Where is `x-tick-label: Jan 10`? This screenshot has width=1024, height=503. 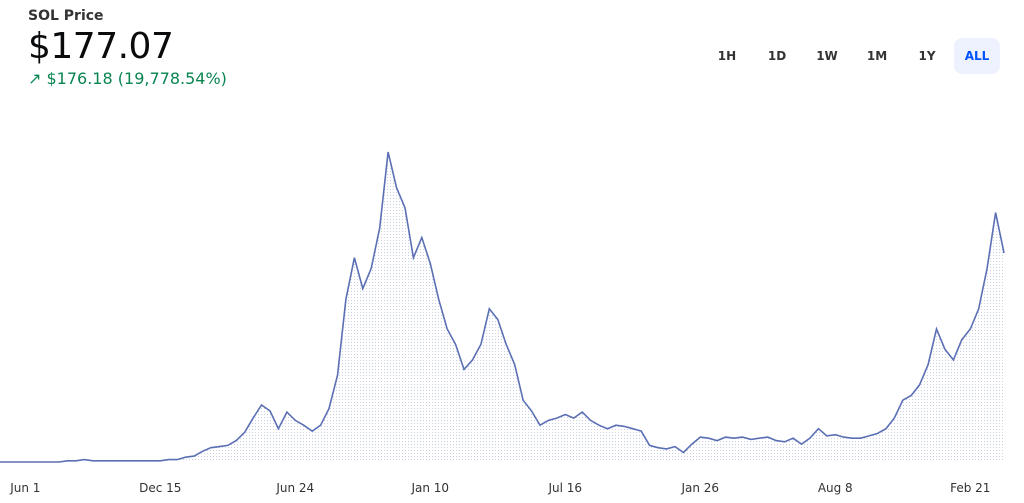
x-tick-label: Jan 10 is located at coordinates (429, 488).